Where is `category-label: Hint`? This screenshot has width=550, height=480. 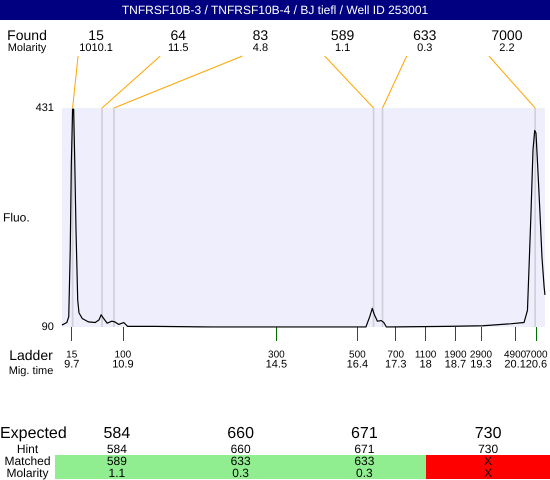 category-label: Hint is located at coordinates (27, 449).